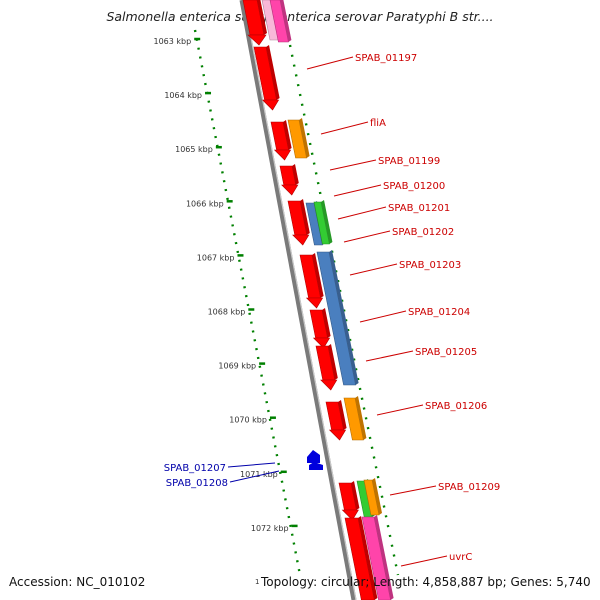 The image size is (600, 600). Describe the element at coordinates (197, 483) in the screenshot. I see `svg-text: SPAB_01208` at that location.